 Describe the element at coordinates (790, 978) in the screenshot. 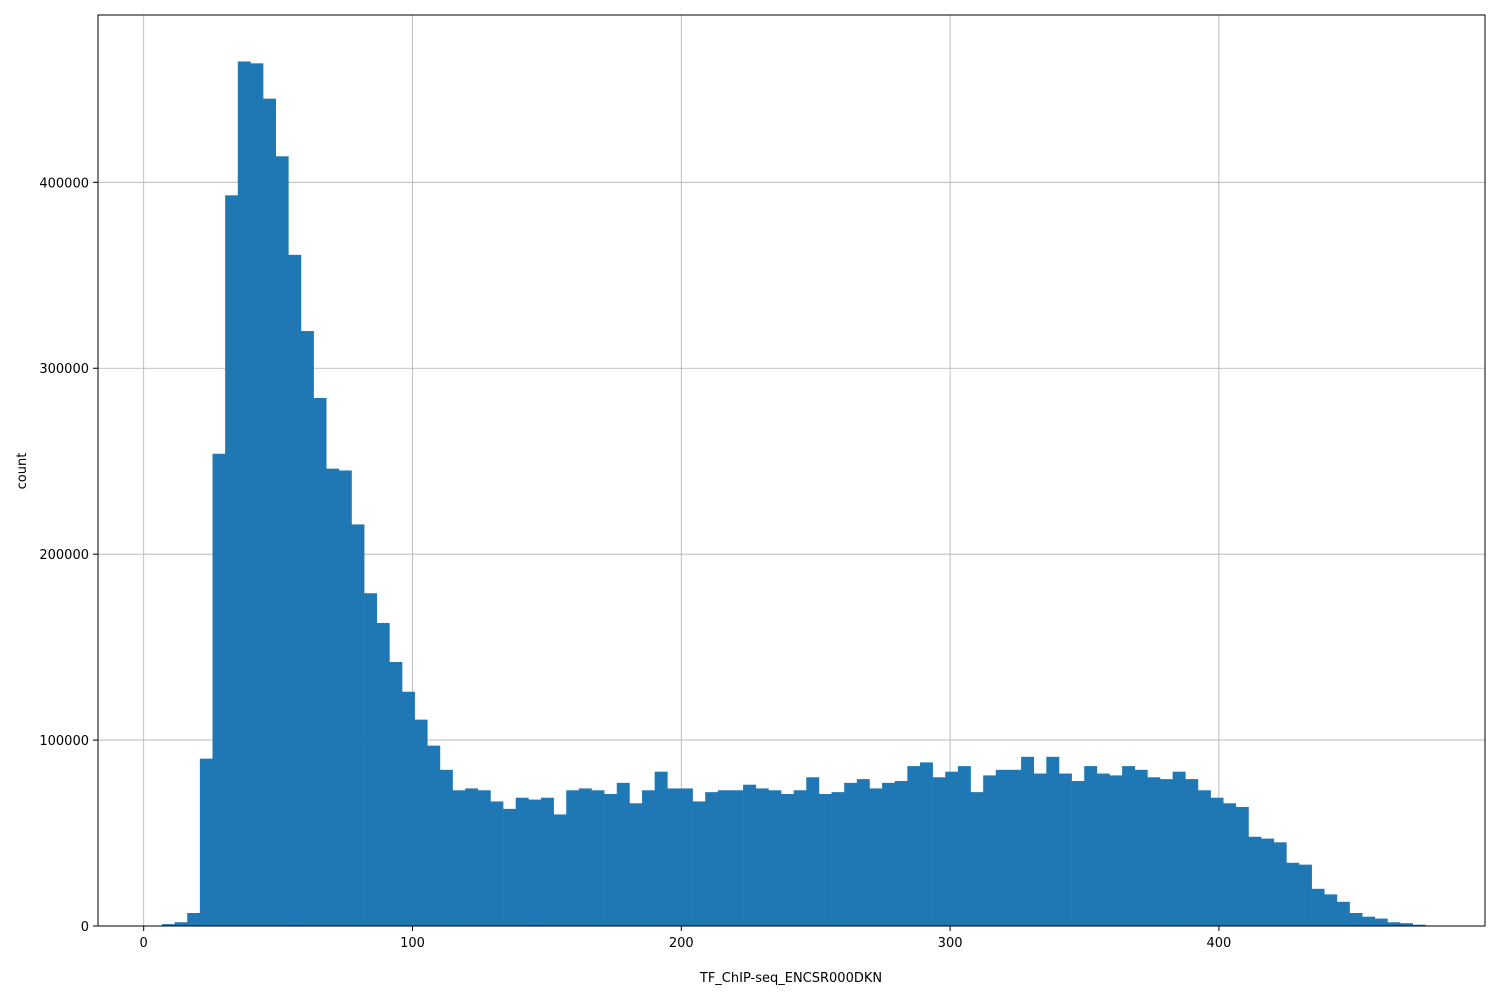

I see `x-axis-label: TF_ChIP-seq_ENCSR000DKN` at that location.